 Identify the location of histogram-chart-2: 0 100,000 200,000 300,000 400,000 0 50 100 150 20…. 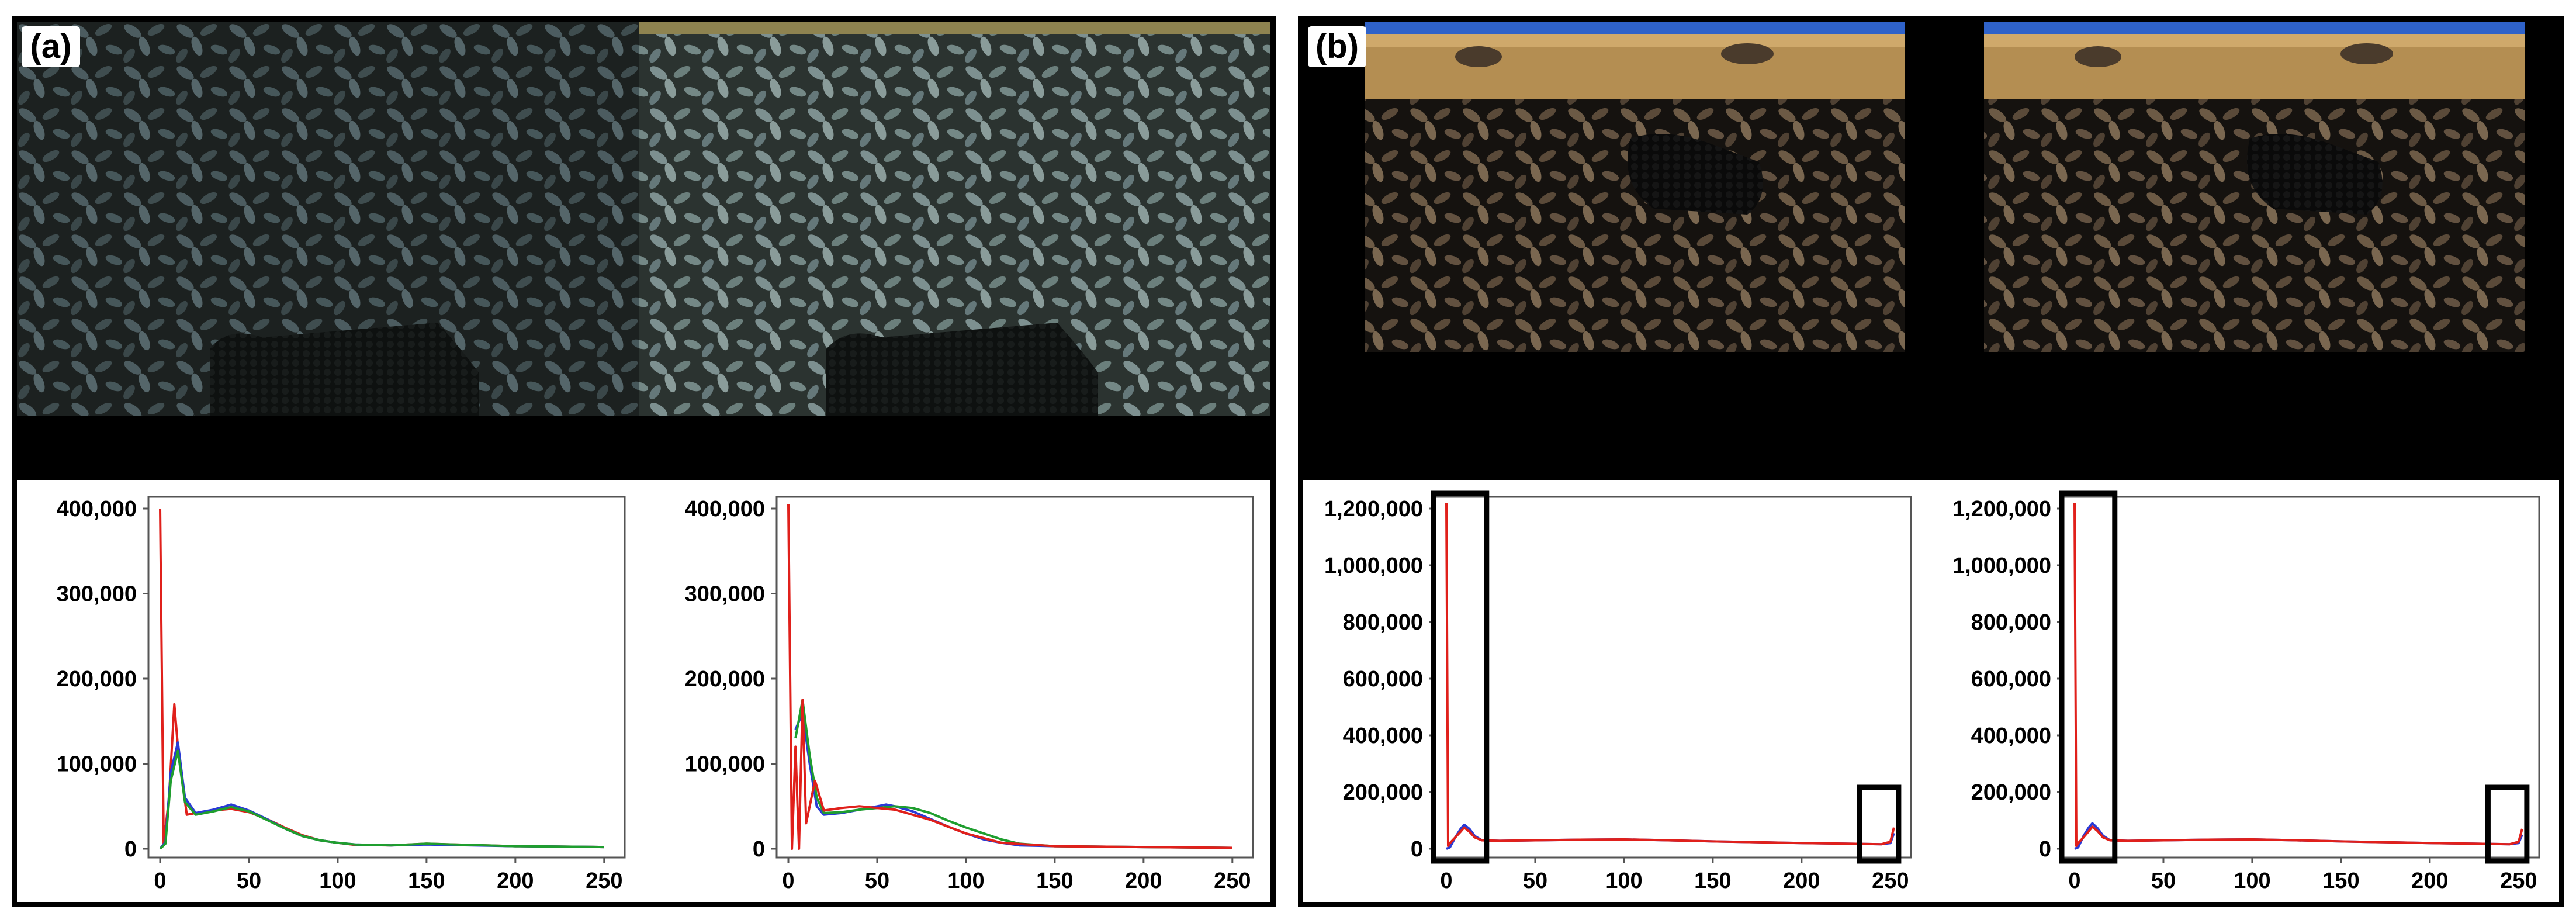
(969, 694).